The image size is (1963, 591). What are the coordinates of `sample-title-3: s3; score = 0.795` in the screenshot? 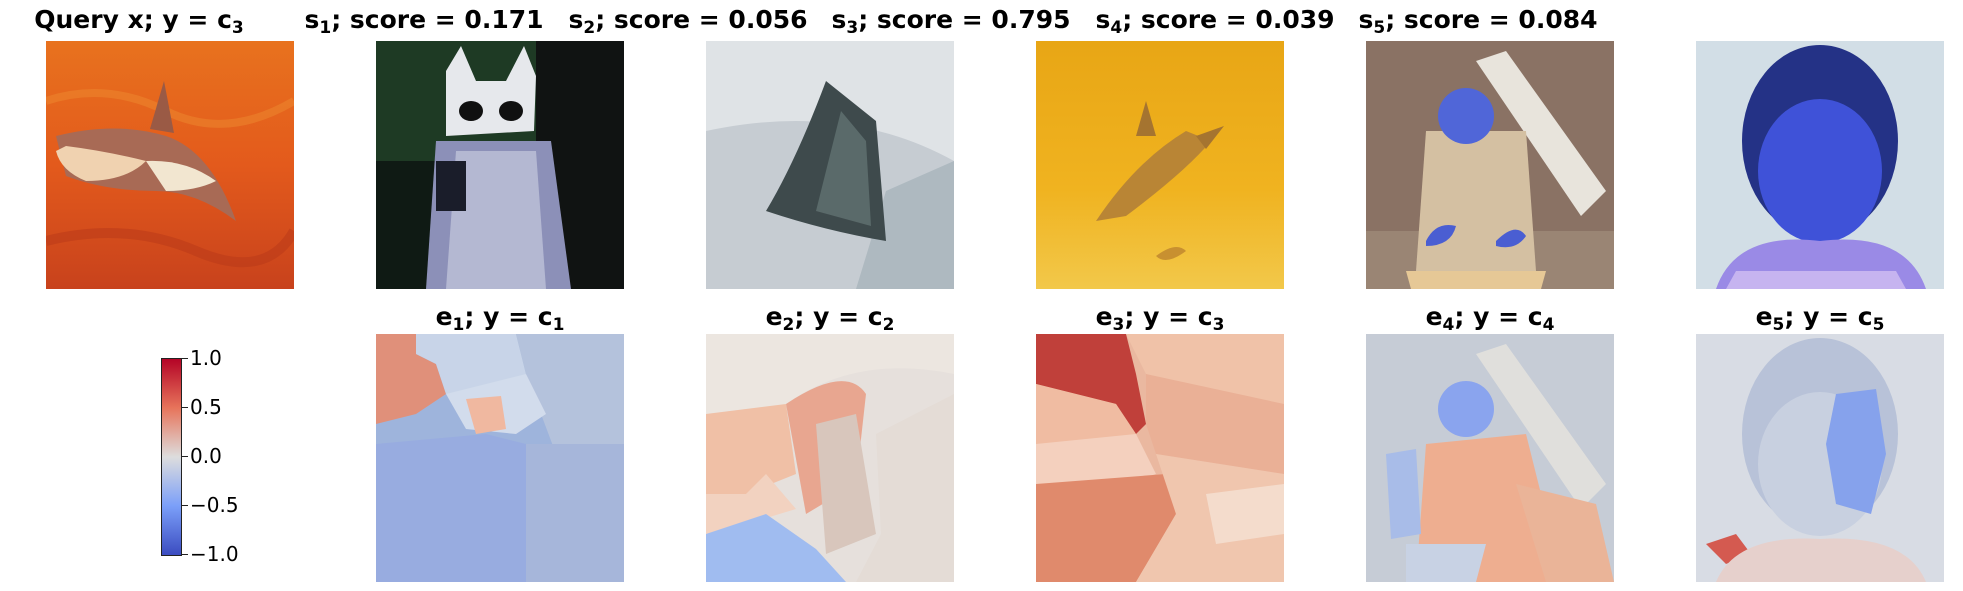 It's located at (951, 21).